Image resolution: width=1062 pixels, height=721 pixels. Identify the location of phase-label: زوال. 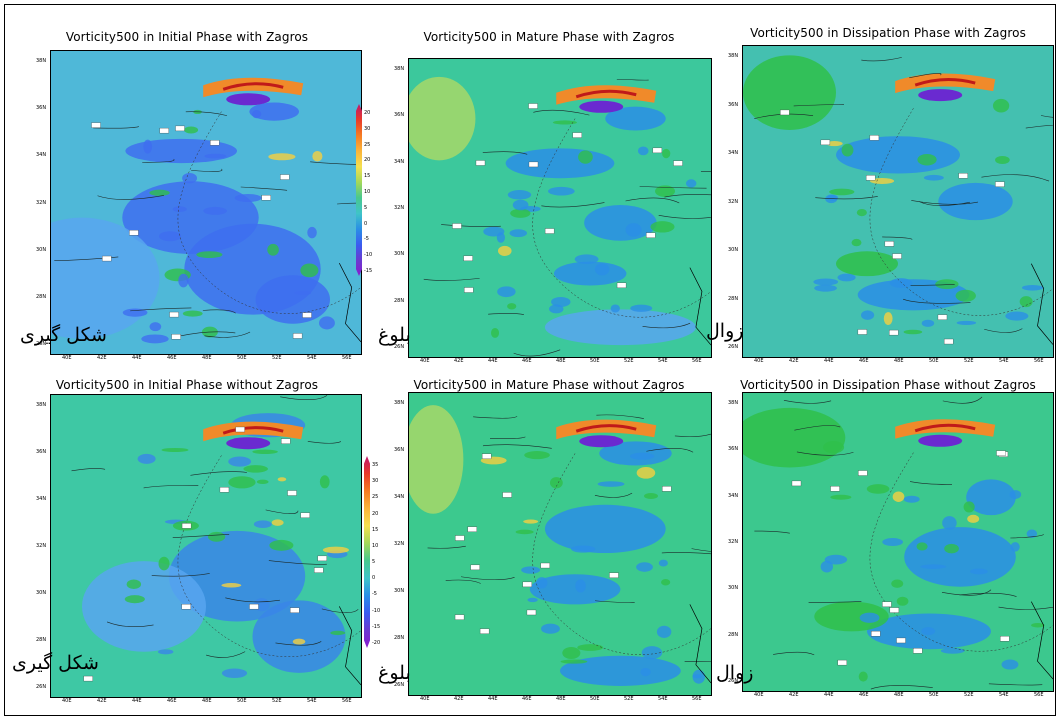
(725, 331).